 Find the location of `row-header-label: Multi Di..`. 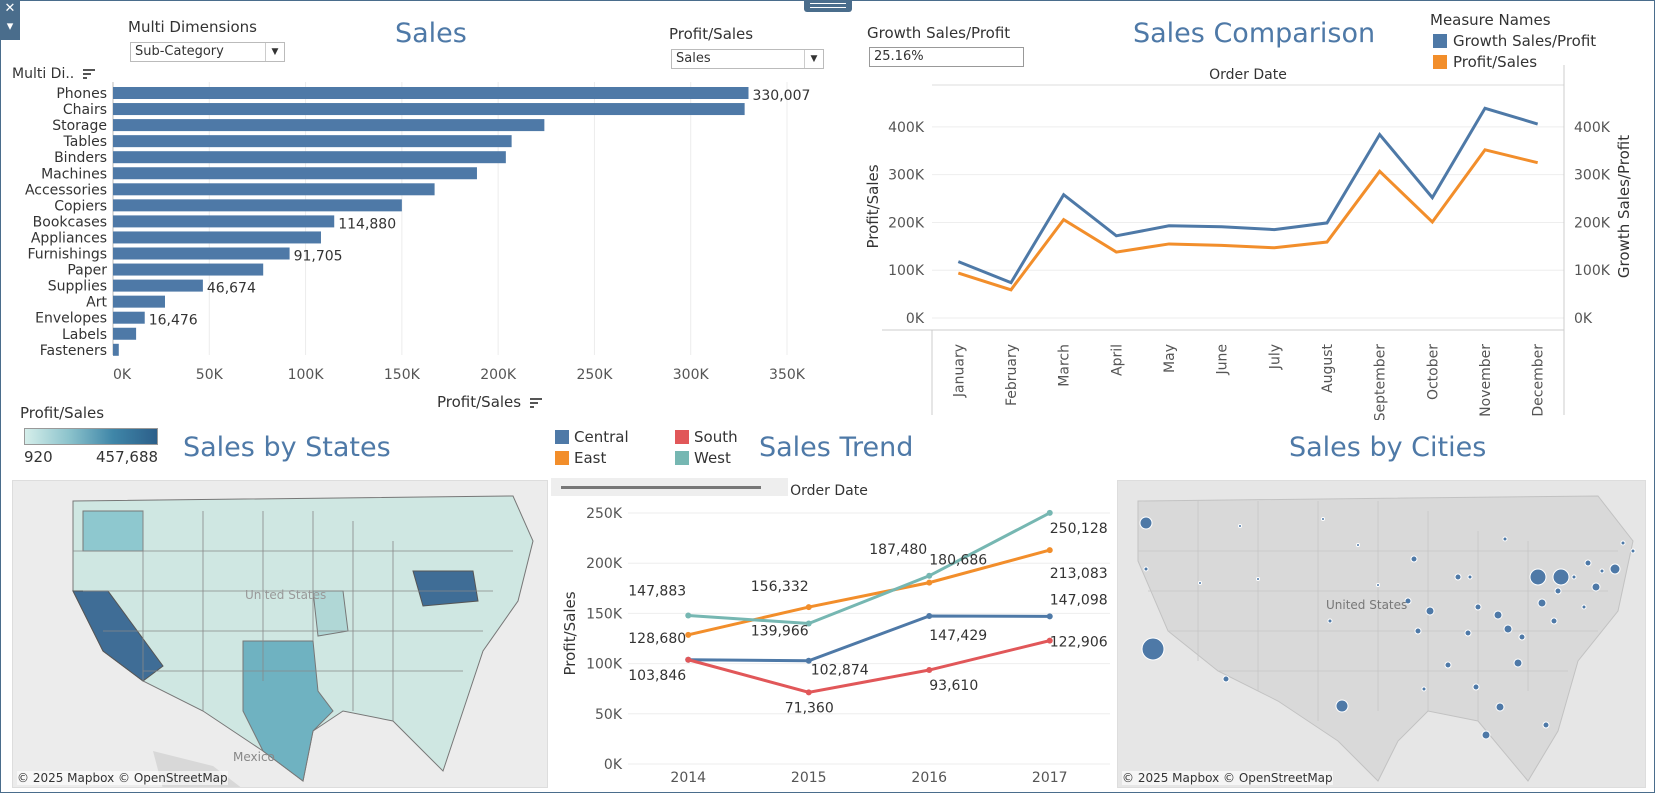

row-header-label: Multi Di.. is located at coordinates (43, 74).